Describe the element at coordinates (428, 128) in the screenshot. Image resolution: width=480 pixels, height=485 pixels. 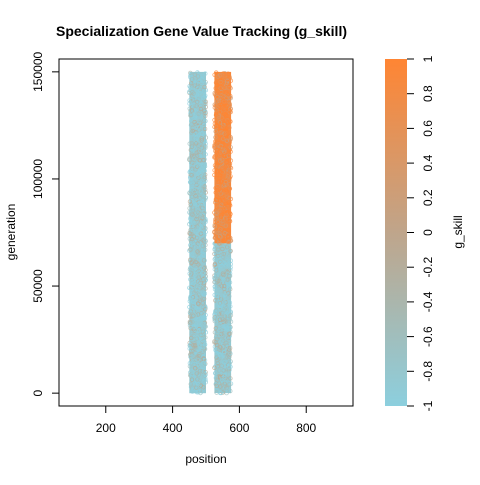
I see `colorbar-tick-label: 0.6` at that location.